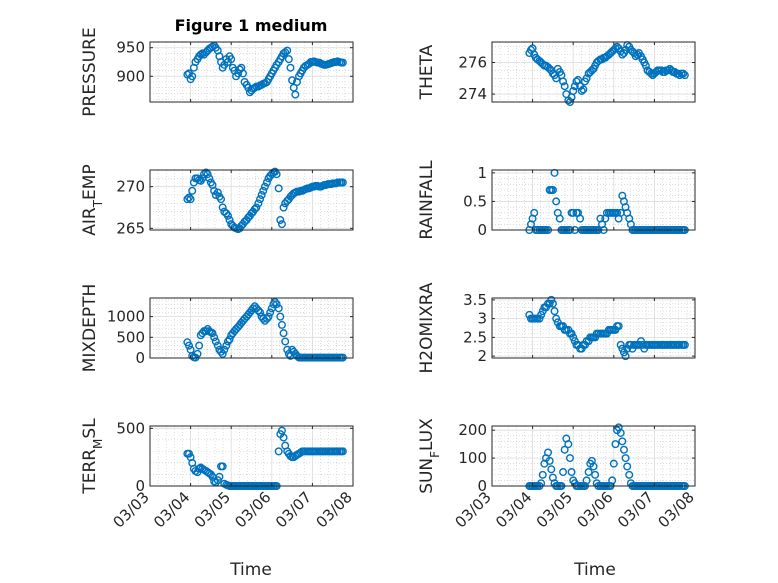  What do you see at coordinates (429, 456) in the screenshot?
I see `y-axis-label: SUNFLUX` at bounding box center [429, 456].